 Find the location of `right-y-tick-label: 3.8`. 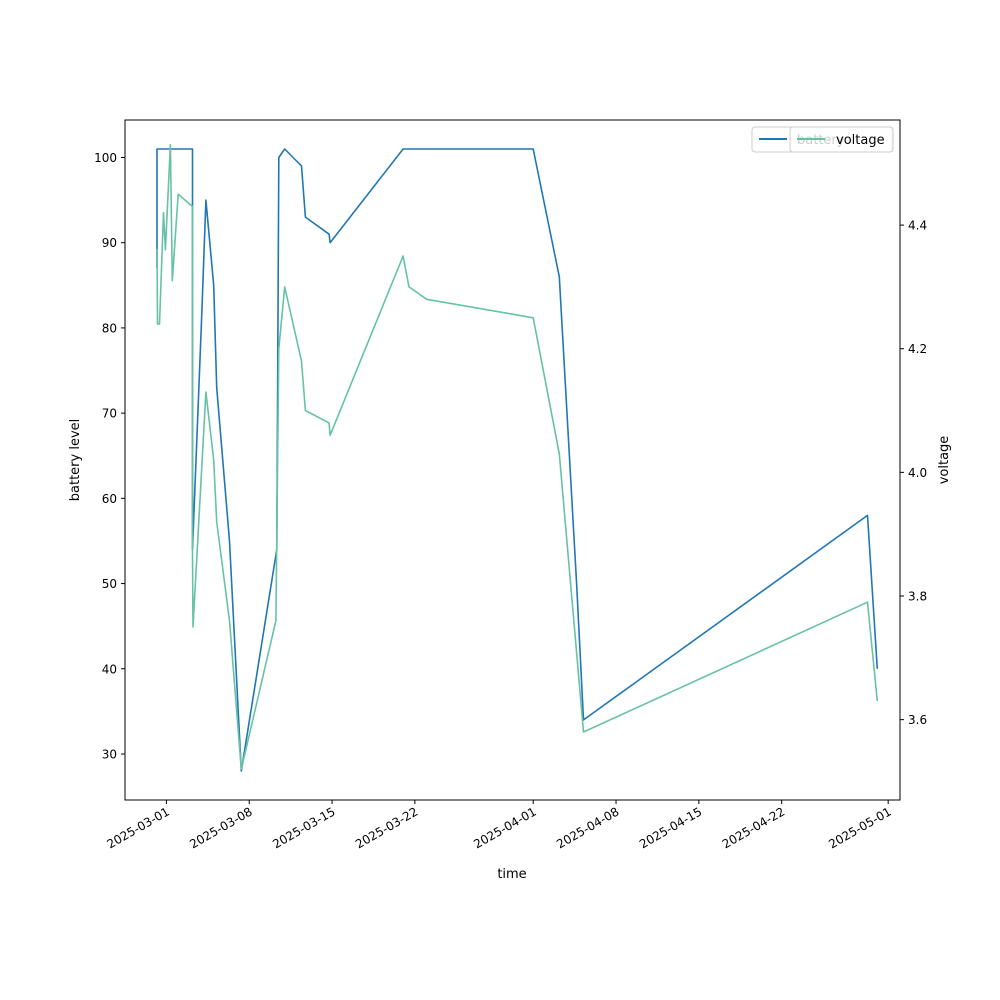

right-y-tick-label: 3.8 is located at coordinates (917, 597).